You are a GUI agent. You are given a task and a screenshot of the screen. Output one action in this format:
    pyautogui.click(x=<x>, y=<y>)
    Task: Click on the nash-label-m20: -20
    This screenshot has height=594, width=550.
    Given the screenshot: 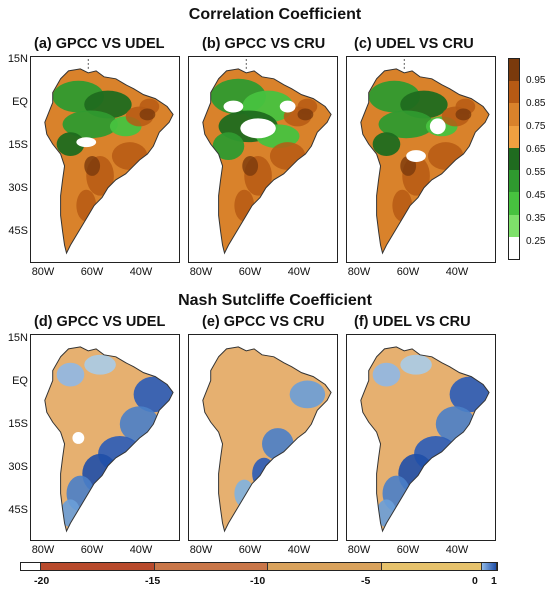 What is the action you would take?
    pyautogui.click(x=42, y=581)
    